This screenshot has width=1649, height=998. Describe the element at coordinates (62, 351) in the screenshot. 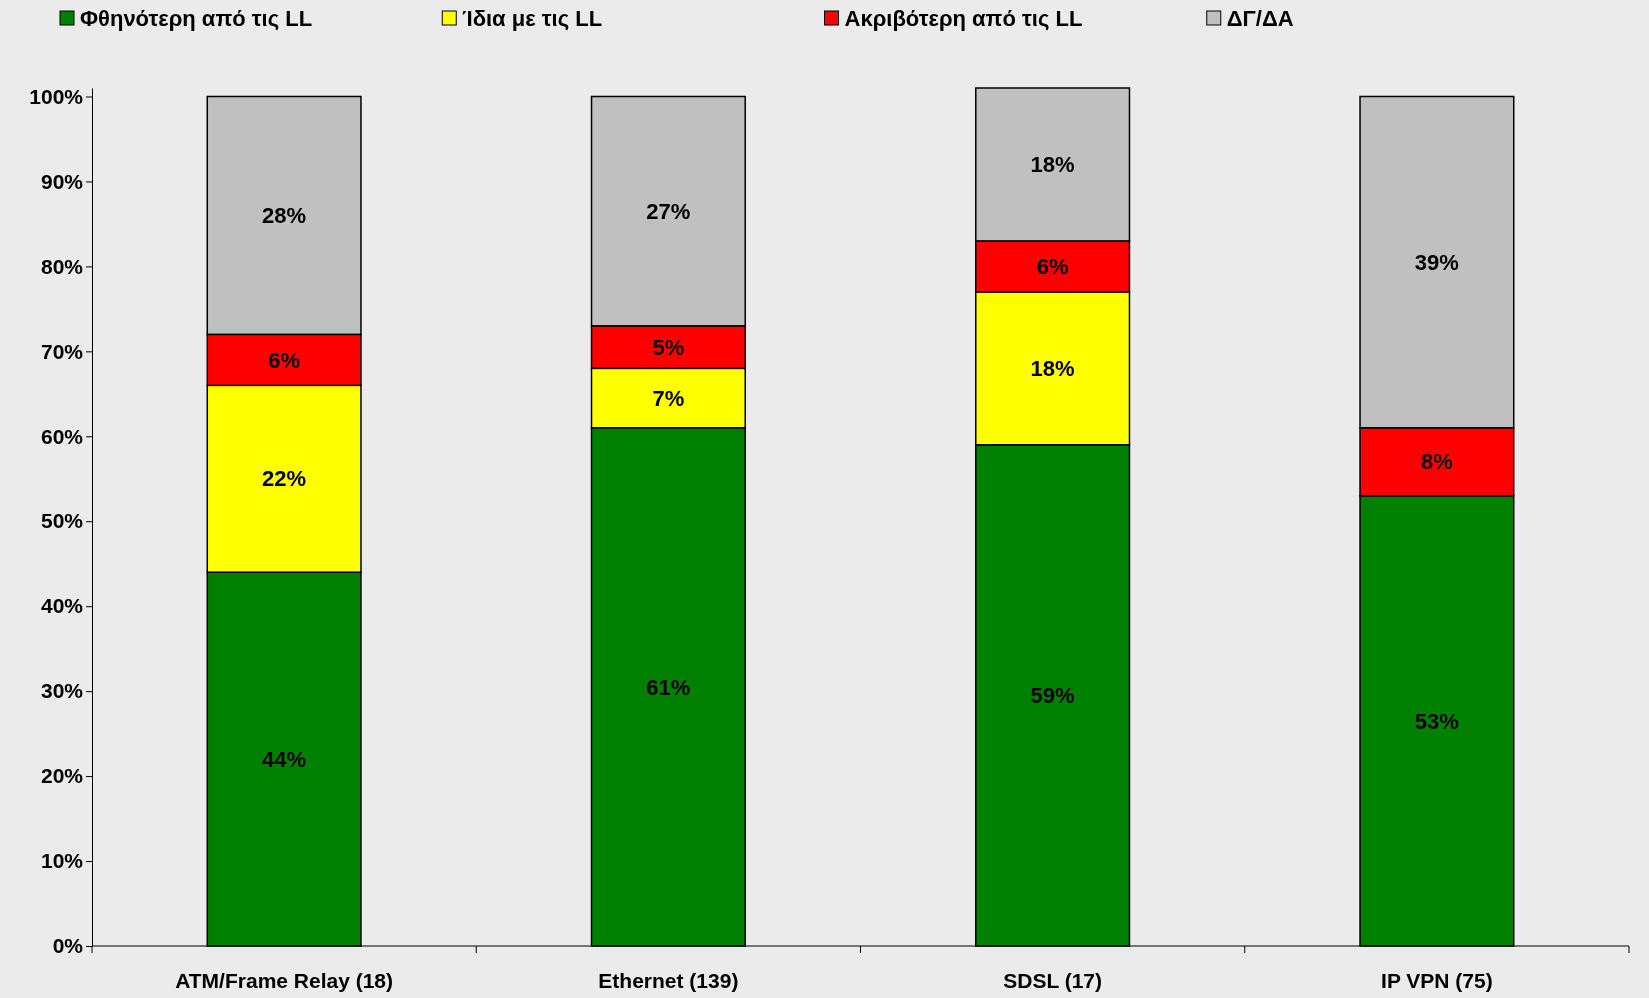

I see `y-tick-label: 70%` at that location.